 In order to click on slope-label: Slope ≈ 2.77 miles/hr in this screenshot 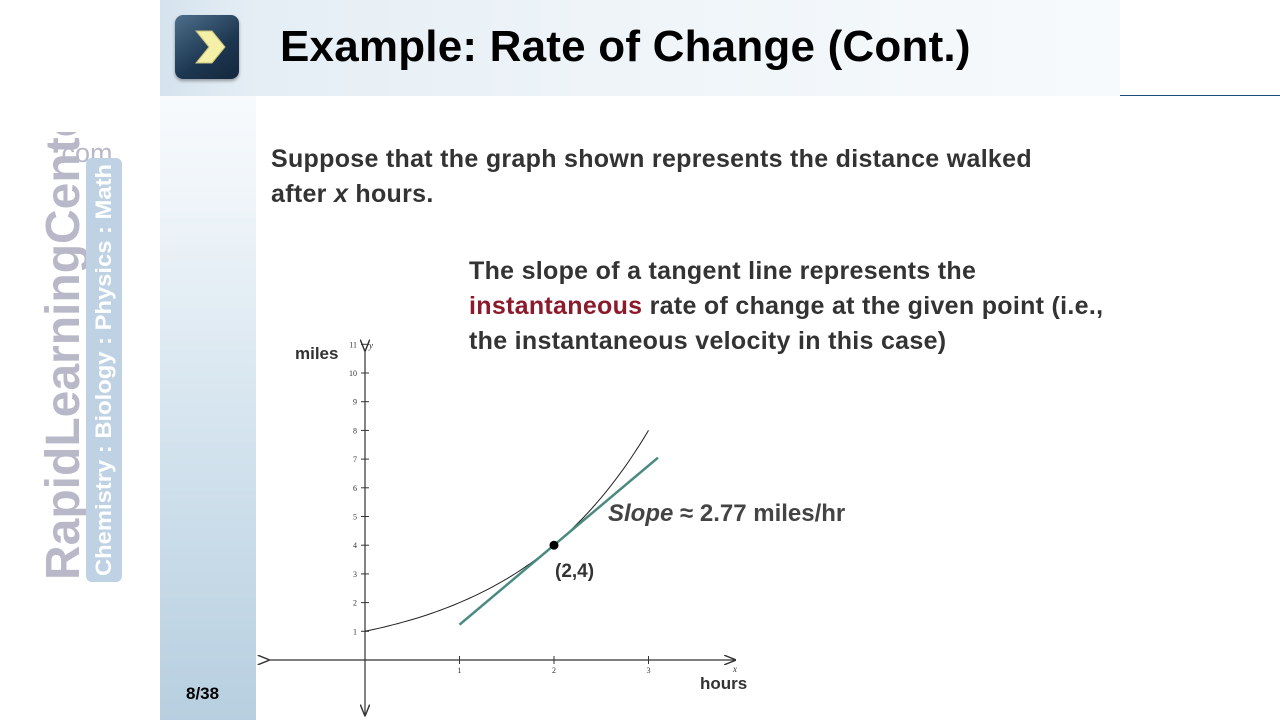, I will do `click(726, 514)`.